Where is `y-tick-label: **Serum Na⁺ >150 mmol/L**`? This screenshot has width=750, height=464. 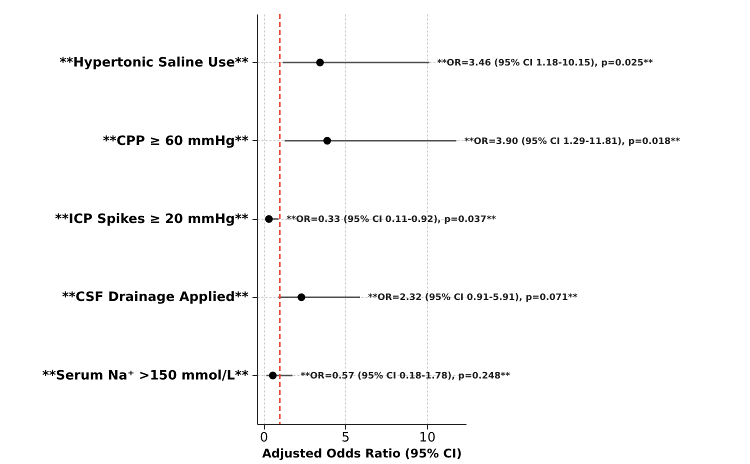
y-tick-label: **Serum Na⁺ >150 mmol/L** is located at coordinates (145, 376).